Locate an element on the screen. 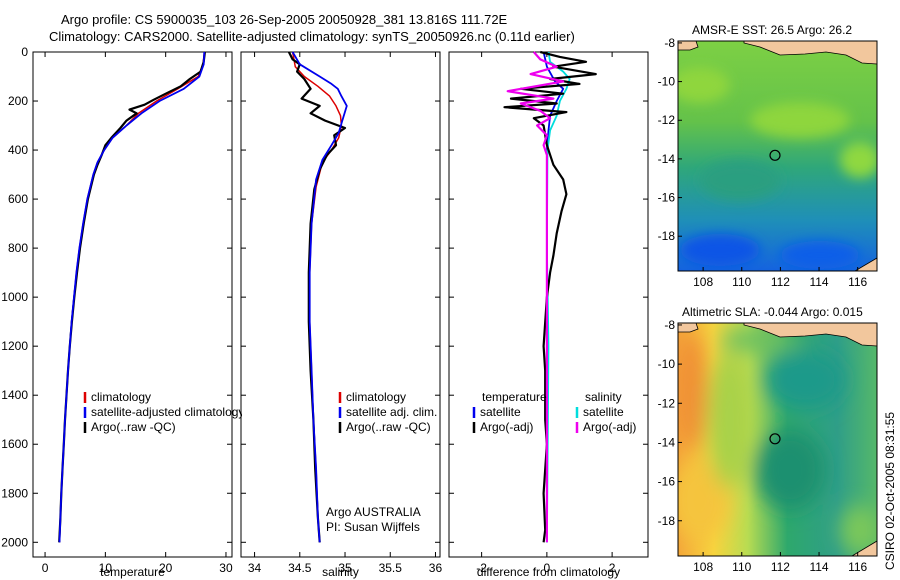 Image resolution: width=900 pixels, height=580 pixels. sst-ytick-label: -12 is located at coordinates (667, 120).